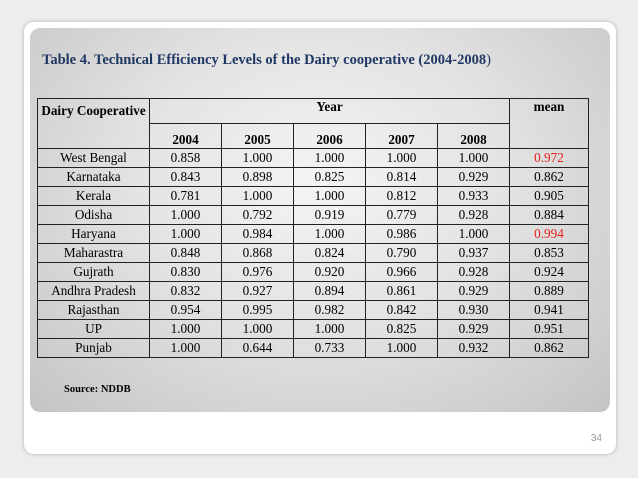  What do you see at coordinates (473, 348) in the screenshot?
I see `efficiency-value: 0.932` at bounding box center [473, 348].